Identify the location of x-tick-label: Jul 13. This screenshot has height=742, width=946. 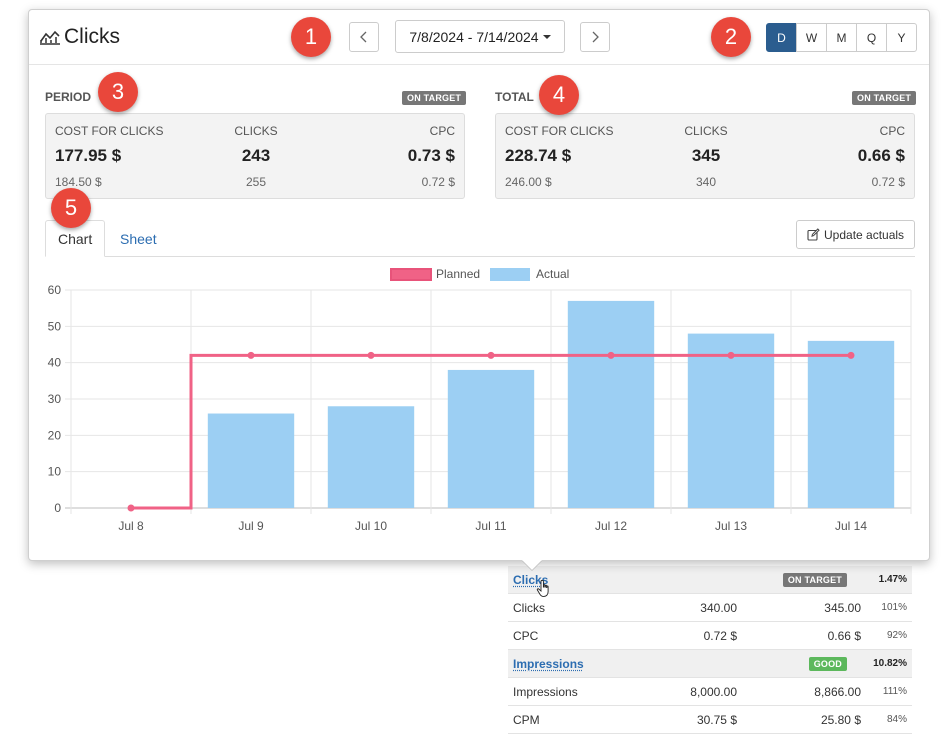
(731, 526).